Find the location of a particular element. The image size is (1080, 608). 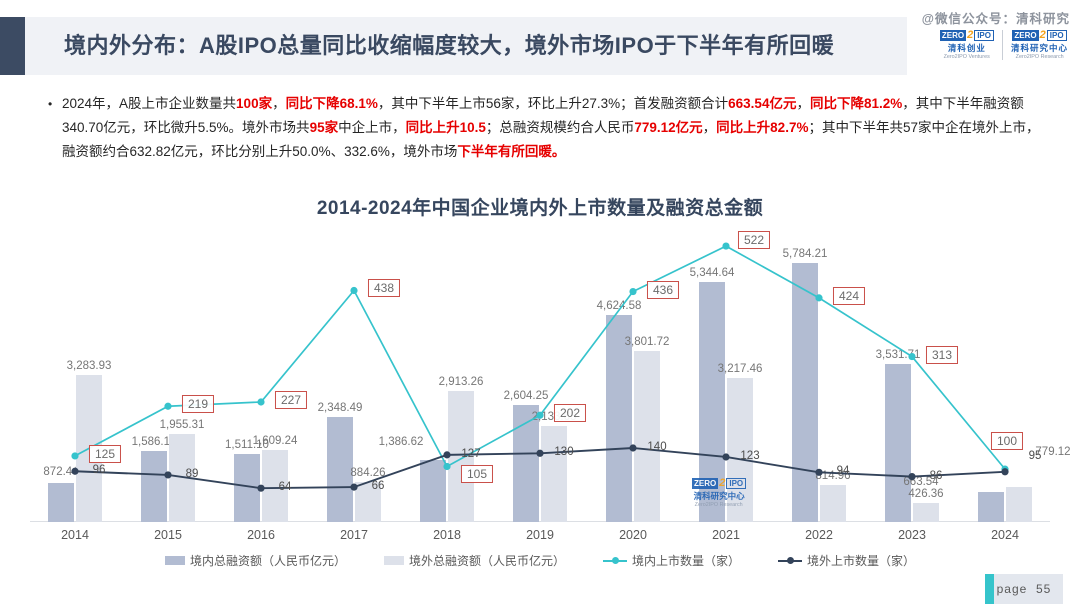

bar-label-domestic-2022: 5,784.21 is located at coordinates (805, 253).